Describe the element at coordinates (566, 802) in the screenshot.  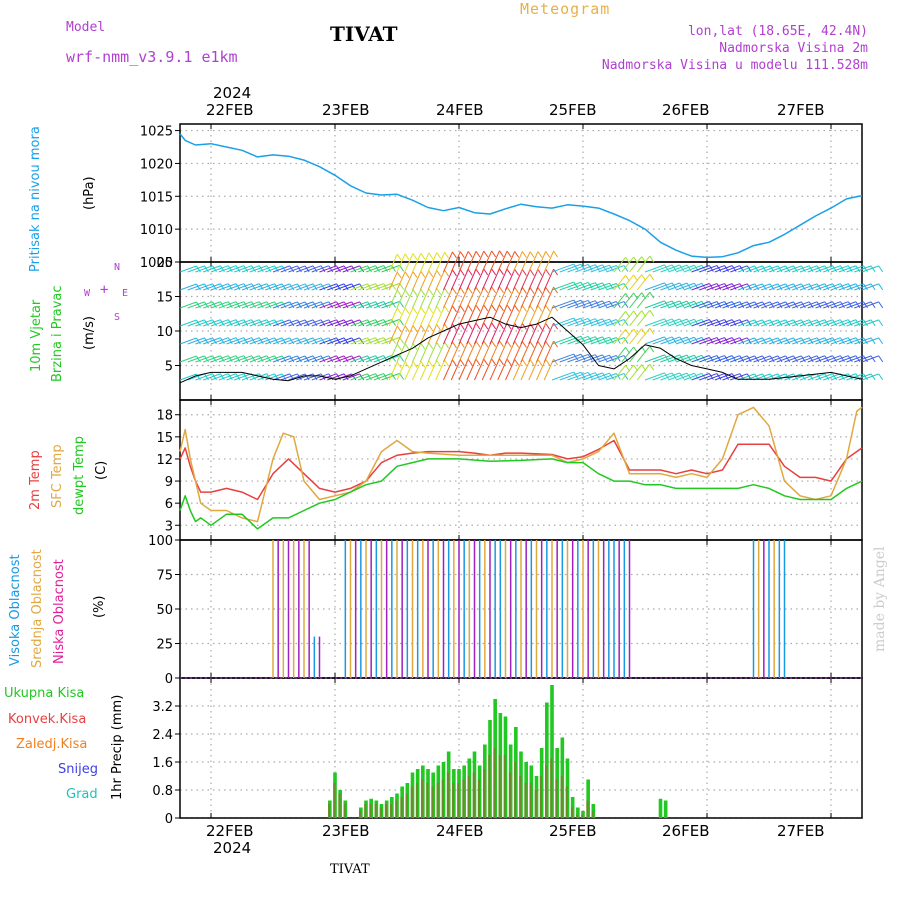
I see `precip-convective-bar` at that location.